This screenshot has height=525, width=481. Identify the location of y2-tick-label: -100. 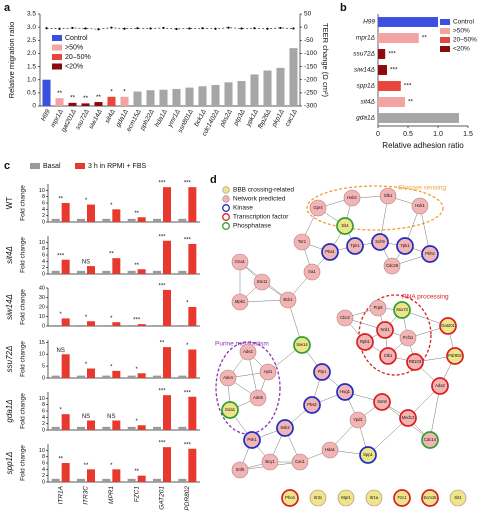
(310, 53).